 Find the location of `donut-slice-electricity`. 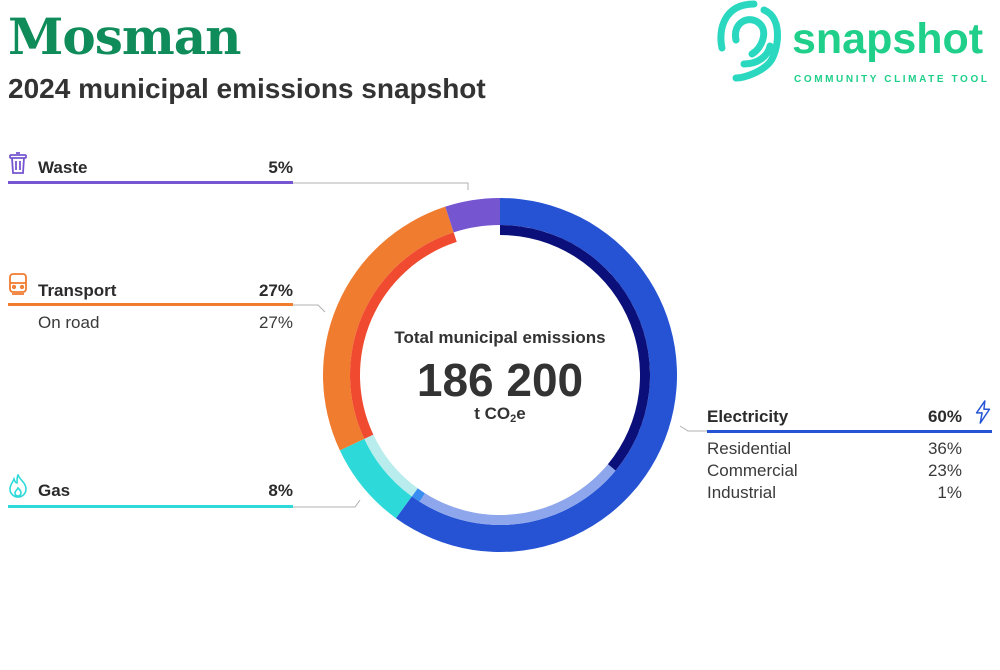

donut-slice-electricity is located at coordinates (536, 375).